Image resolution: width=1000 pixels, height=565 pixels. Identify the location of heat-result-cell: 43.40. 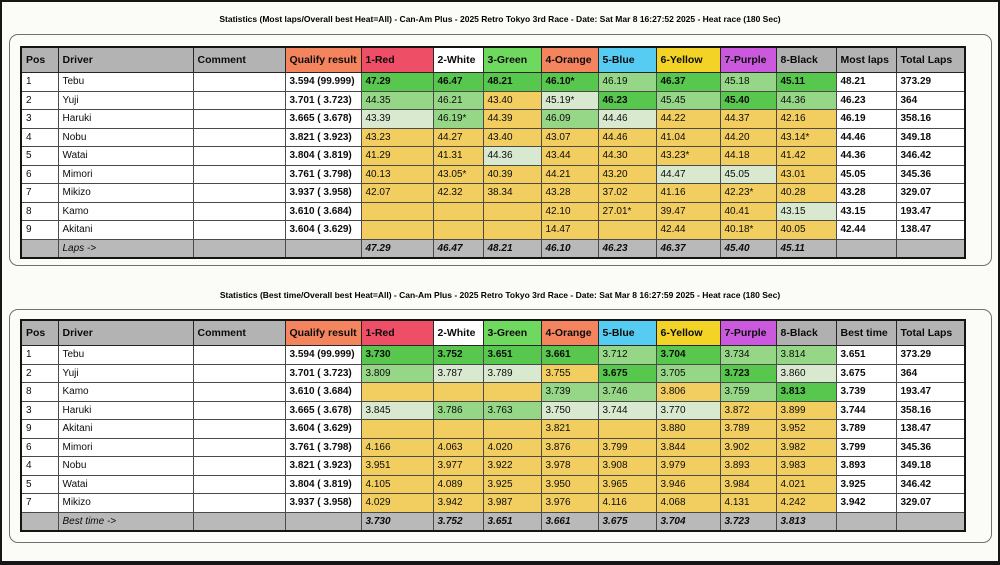
(512, 137).